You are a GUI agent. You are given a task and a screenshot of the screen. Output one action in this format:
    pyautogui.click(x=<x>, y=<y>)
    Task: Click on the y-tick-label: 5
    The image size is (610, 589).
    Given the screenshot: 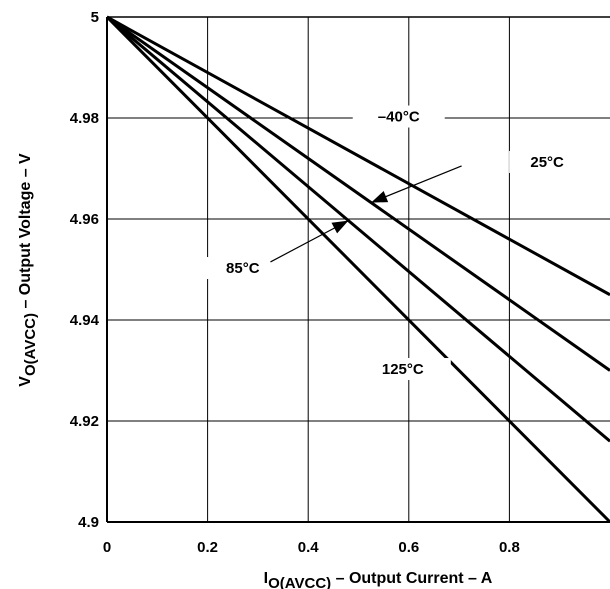 What is the action you would take?
    pyautogui.click(x=95, y=17)
    